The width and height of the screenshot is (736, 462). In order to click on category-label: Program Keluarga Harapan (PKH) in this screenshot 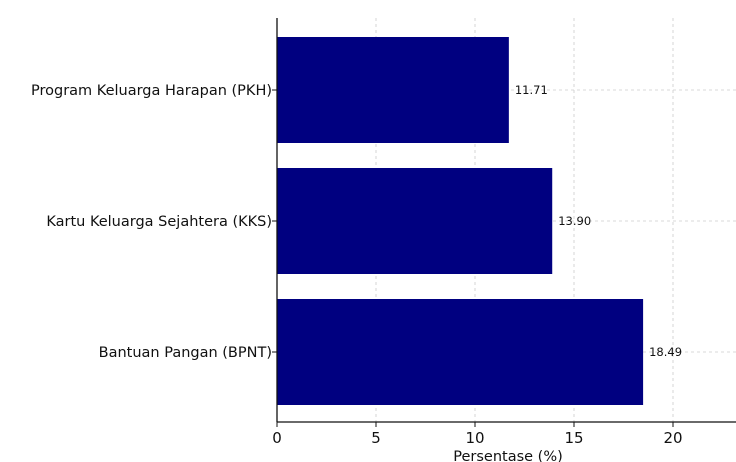, I will do `click(151, 91)`.